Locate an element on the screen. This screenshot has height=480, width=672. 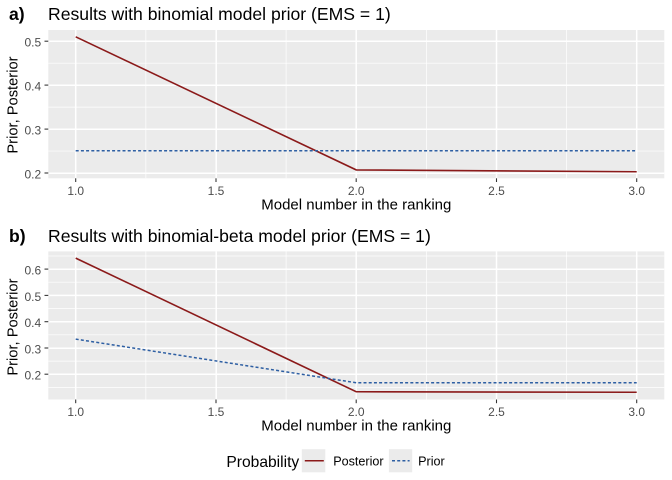
svg-text: 0.6 is located at coordinates (33, 271).